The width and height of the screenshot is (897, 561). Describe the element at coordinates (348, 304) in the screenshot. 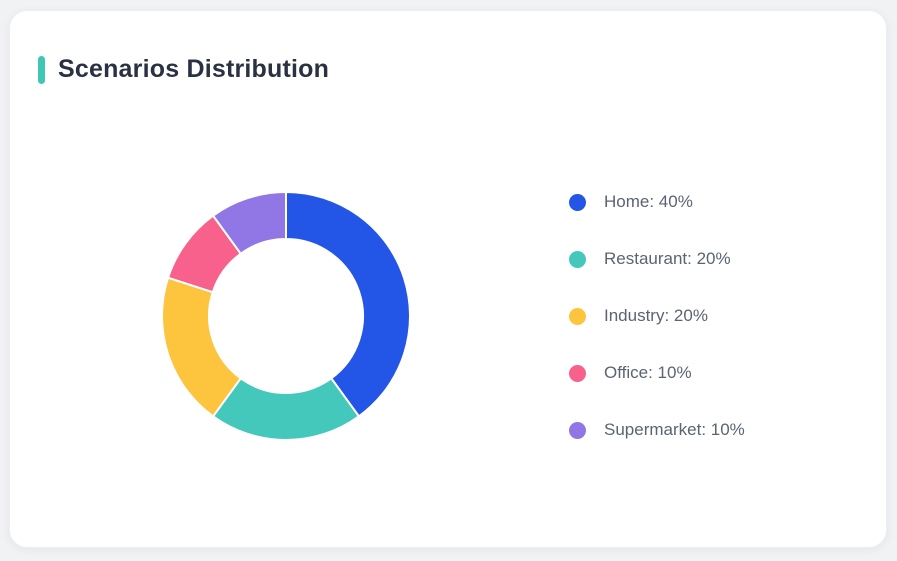

I see `donut-slice-home` at that location.